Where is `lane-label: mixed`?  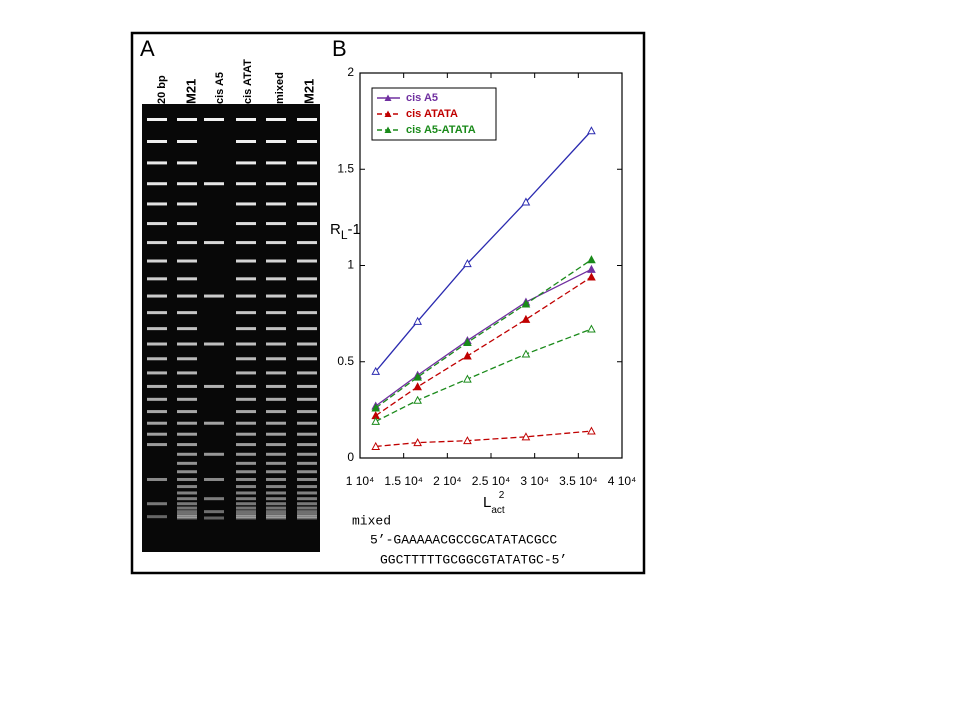
lane-label: mixed is located at coordinates (280, 88).